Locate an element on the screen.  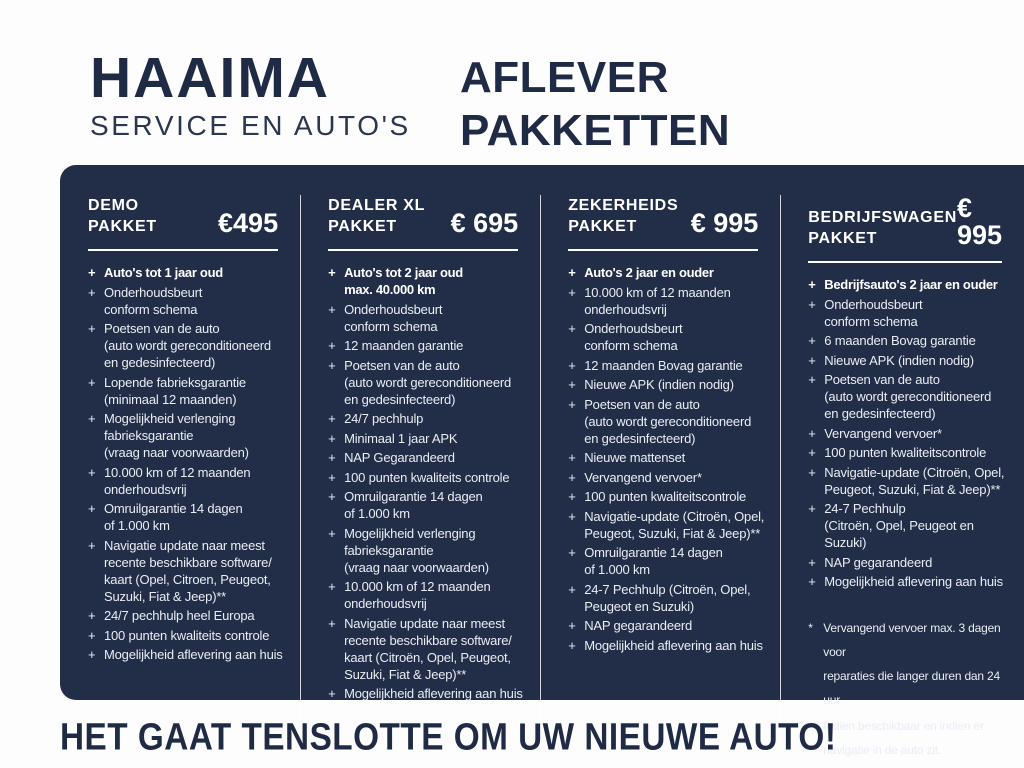
package-item: +12 maanden garantie is located at coordinates (430, 345).